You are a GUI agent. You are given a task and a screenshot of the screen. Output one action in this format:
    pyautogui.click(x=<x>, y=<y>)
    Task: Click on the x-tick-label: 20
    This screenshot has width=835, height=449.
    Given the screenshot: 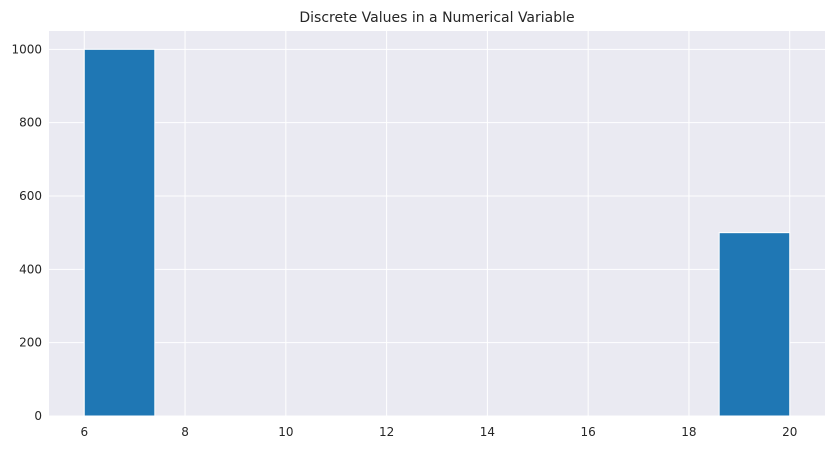 What is the action you would take?
    pyautogui.click(x=789, y=432)
    